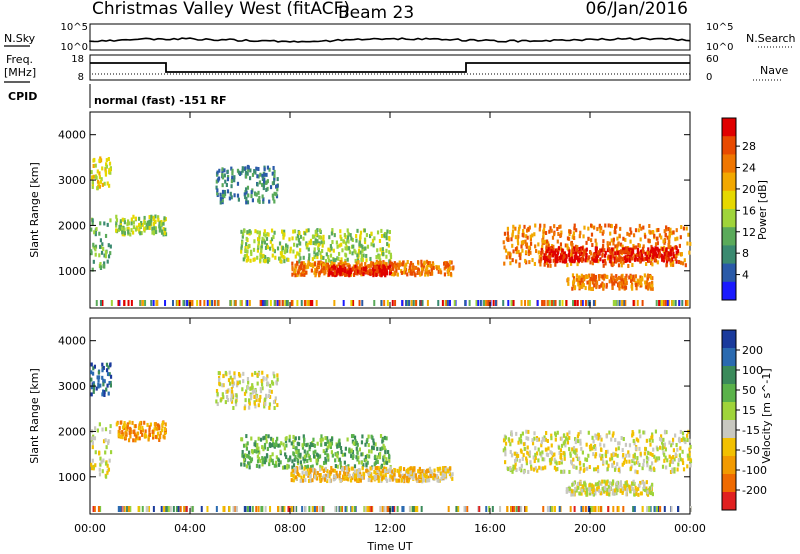 This screenshot has height=554, width=800. Describe the element at coordinates (771, 38) in the screenshot. I see `nsearch-label: N.Search` at that location.